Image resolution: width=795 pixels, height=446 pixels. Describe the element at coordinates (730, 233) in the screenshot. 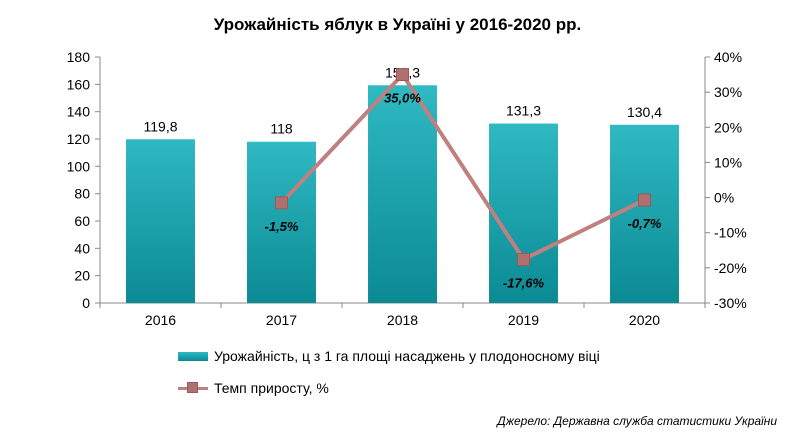

I see `y-right-tick-label: -10%` at that location.